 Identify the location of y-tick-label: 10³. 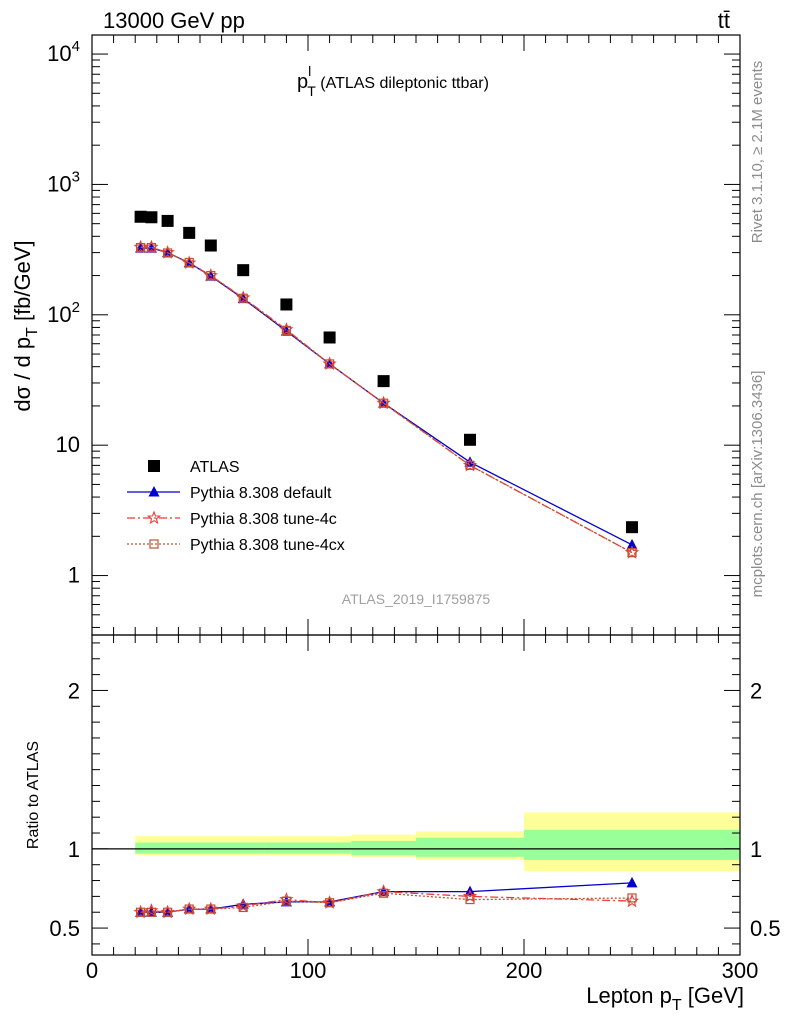
(63, 182).